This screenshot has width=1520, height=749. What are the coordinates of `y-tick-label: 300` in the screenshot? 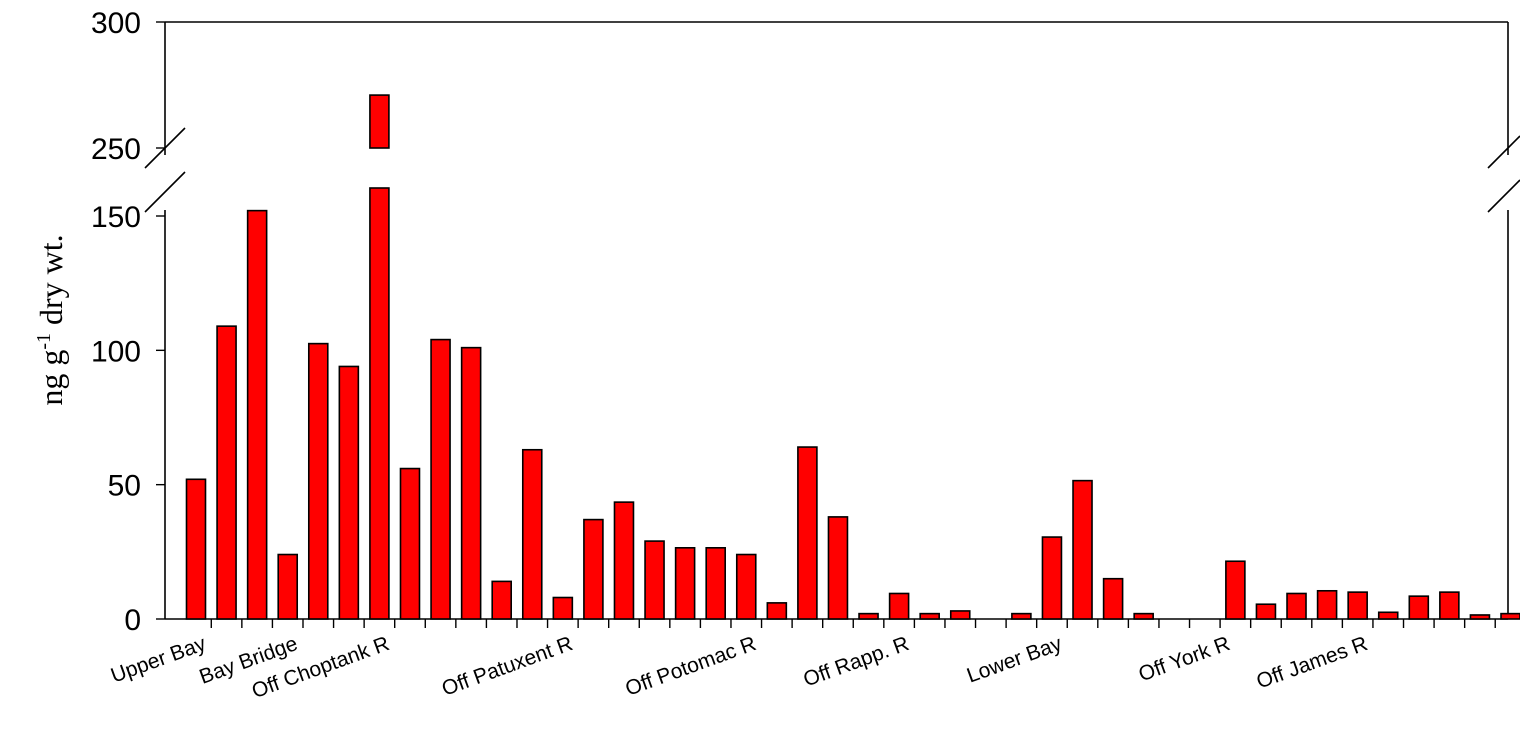 It's located at (116, 23).